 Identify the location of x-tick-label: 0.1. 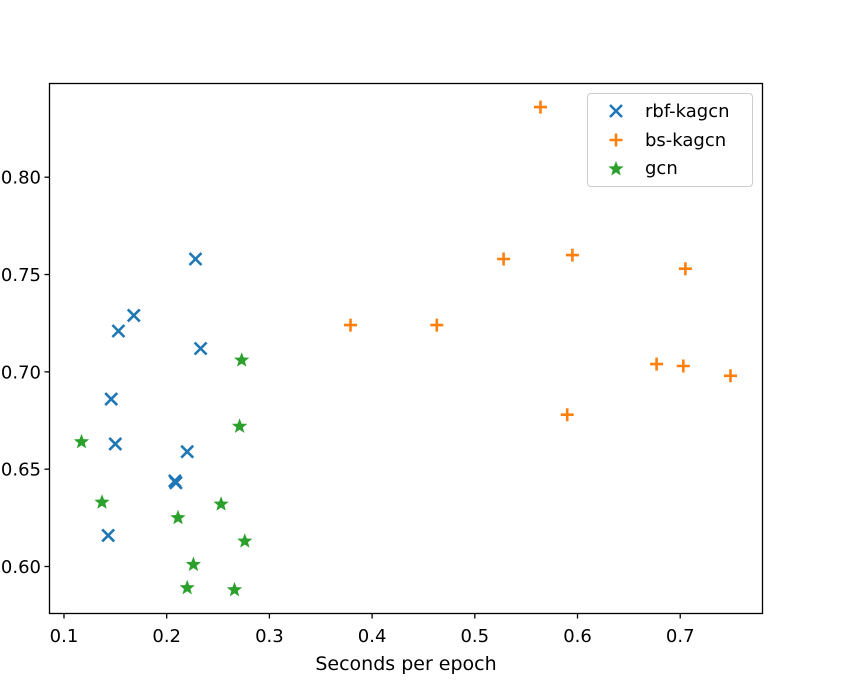
(64, 636).